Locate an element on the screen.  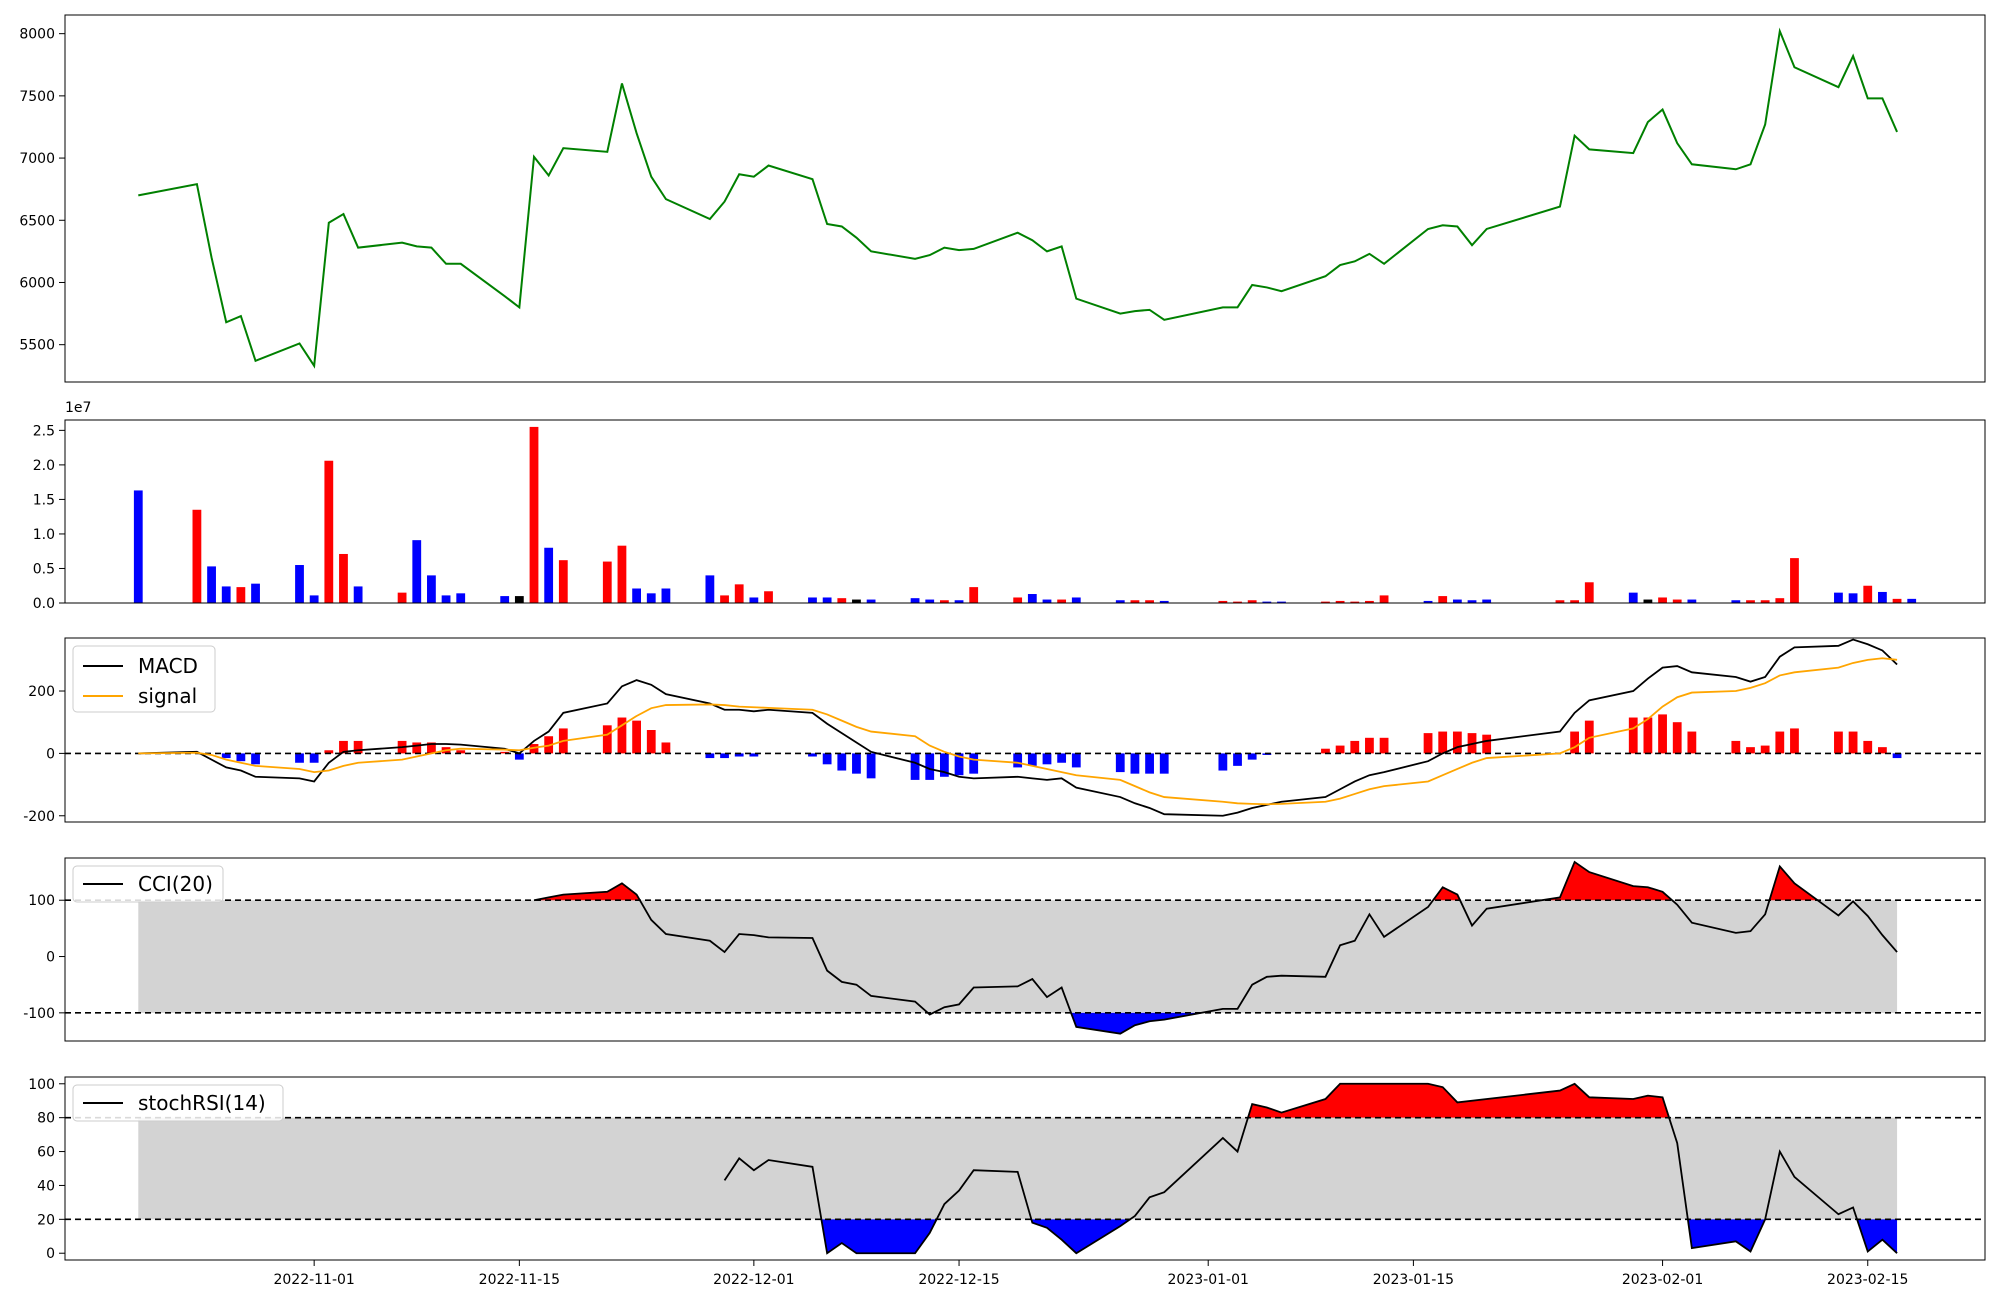
y-tick-label: 200 is located at coordinates (41, 692).